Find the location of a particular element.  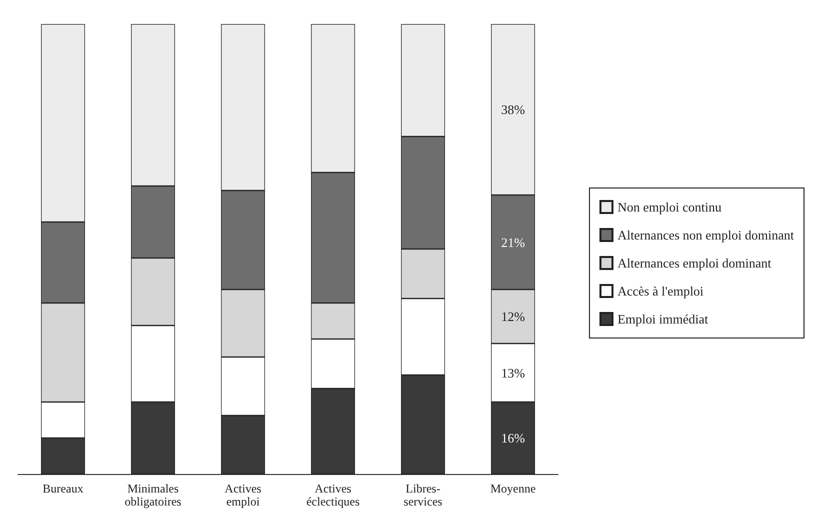

x-tick-label: Actives emploi is located at coordinates (243, 495).